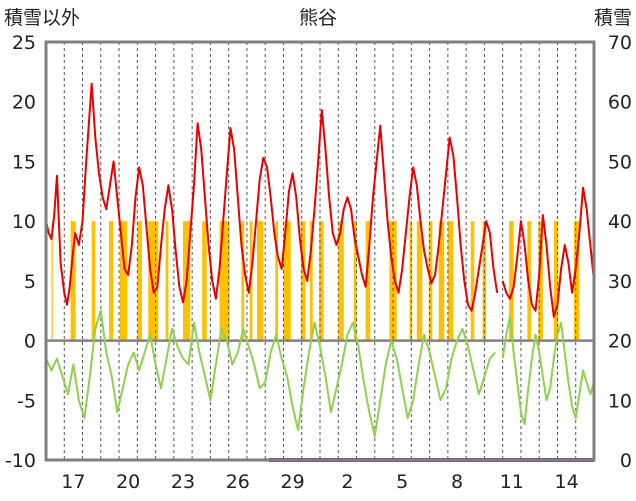 The image size is (636, 501). Describe the element at coordinates (620, 342) in the screenshot. I see `right-tick-label: 20` at that location.